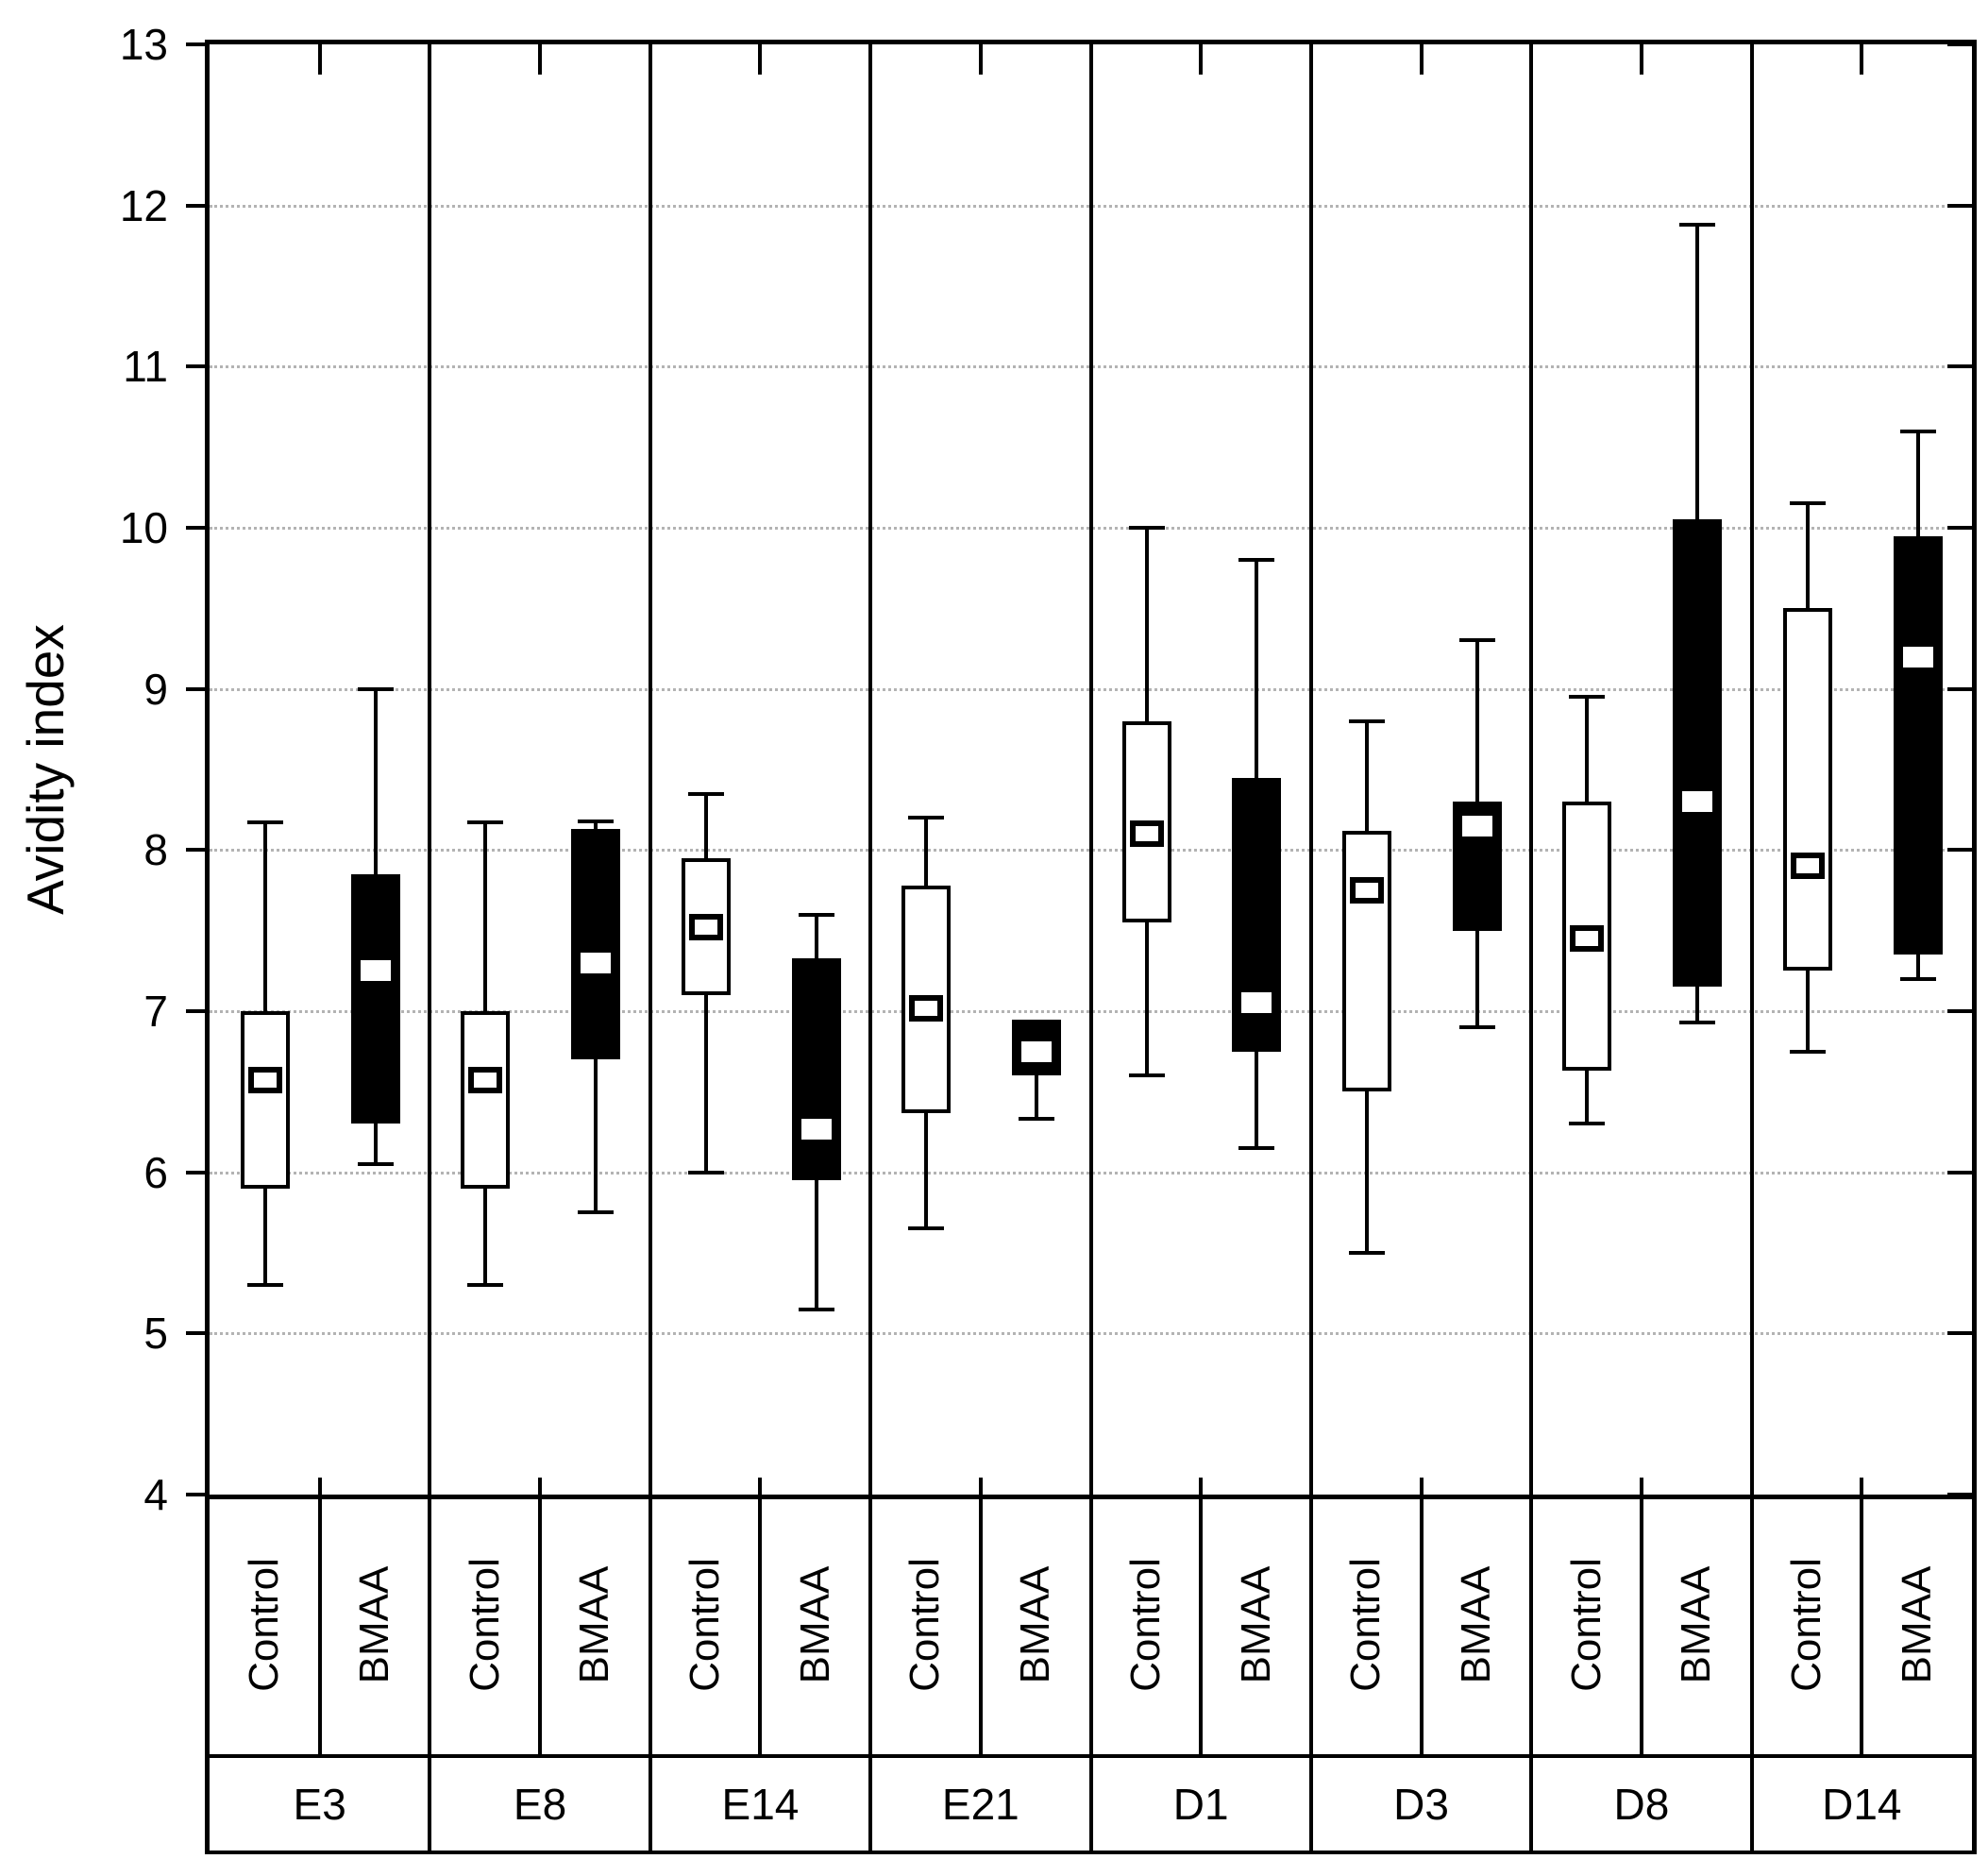  Describe the element at coordinates (155, 1334) in the screenshot. I see `y-tick-label: 5` at that location.